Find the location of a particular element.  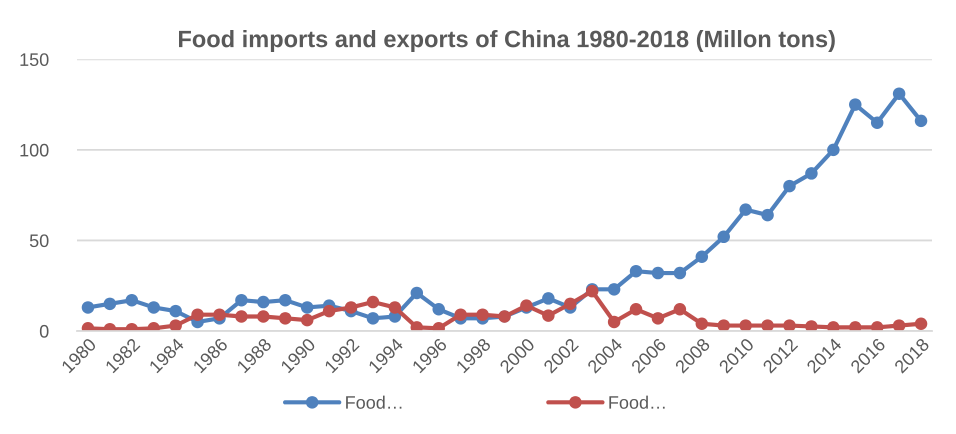

y-tick-label: 100 is located at coordinates (34, 150).